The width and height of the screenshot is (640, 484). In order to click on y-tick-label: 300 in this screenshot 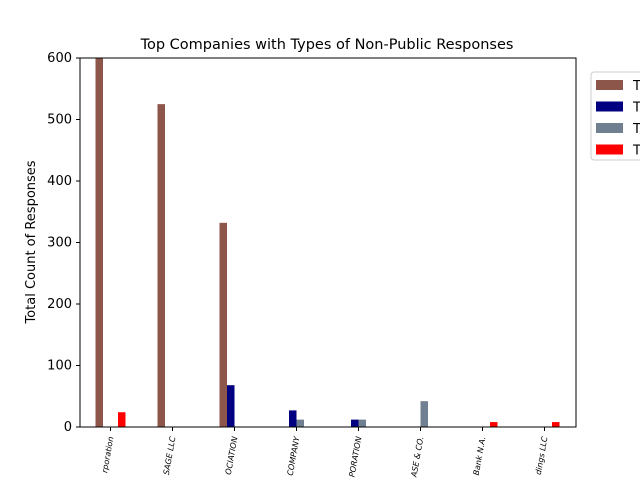, I will do `click(59, 243)`.